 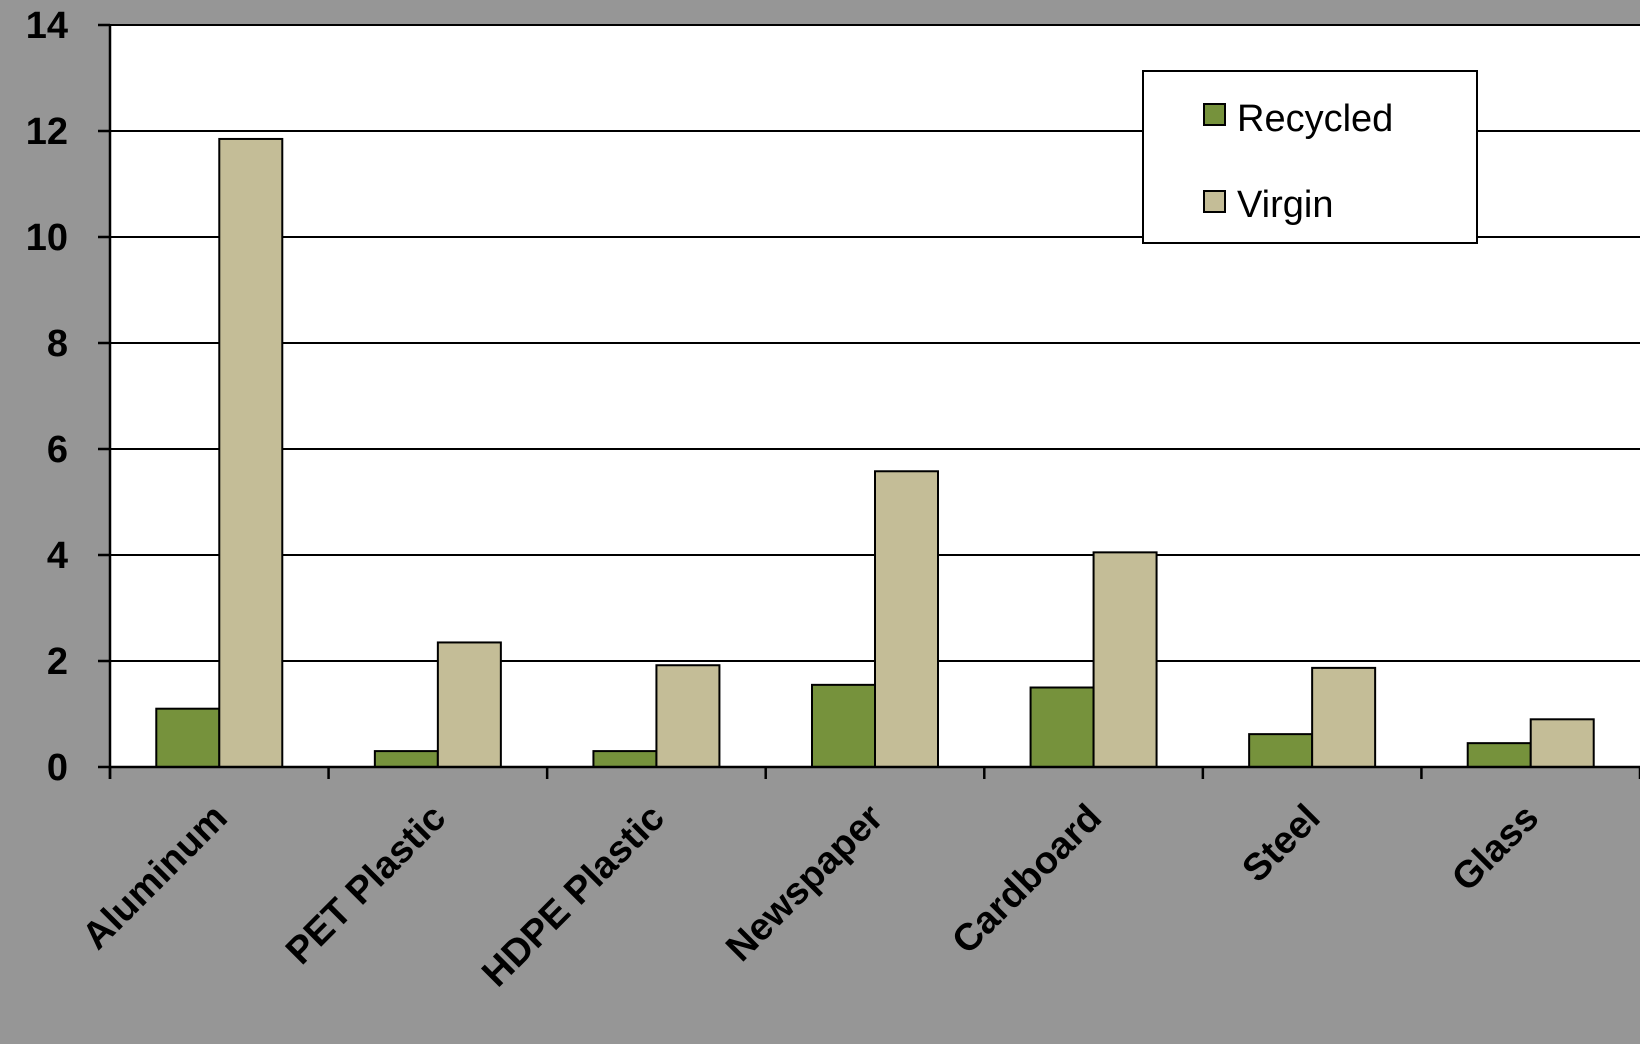 I want to click on legend-swatch-recycled, so click(x=1214, y=114).